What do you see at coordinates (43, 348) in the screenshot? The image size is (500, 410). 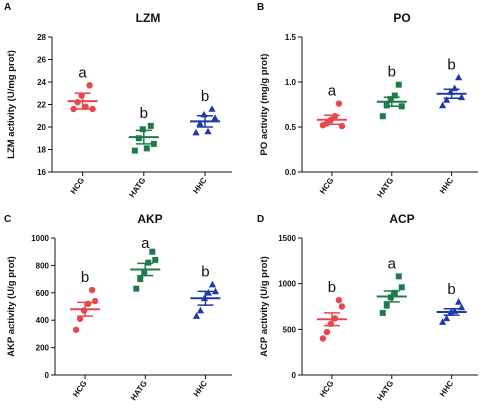 I see `y-tick-label: 200` at bounding box center [43, 348].